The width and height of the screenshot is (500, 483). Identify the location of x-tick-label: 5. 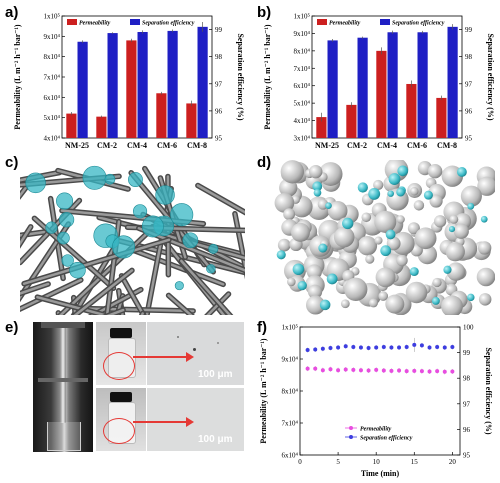
(338, 462).